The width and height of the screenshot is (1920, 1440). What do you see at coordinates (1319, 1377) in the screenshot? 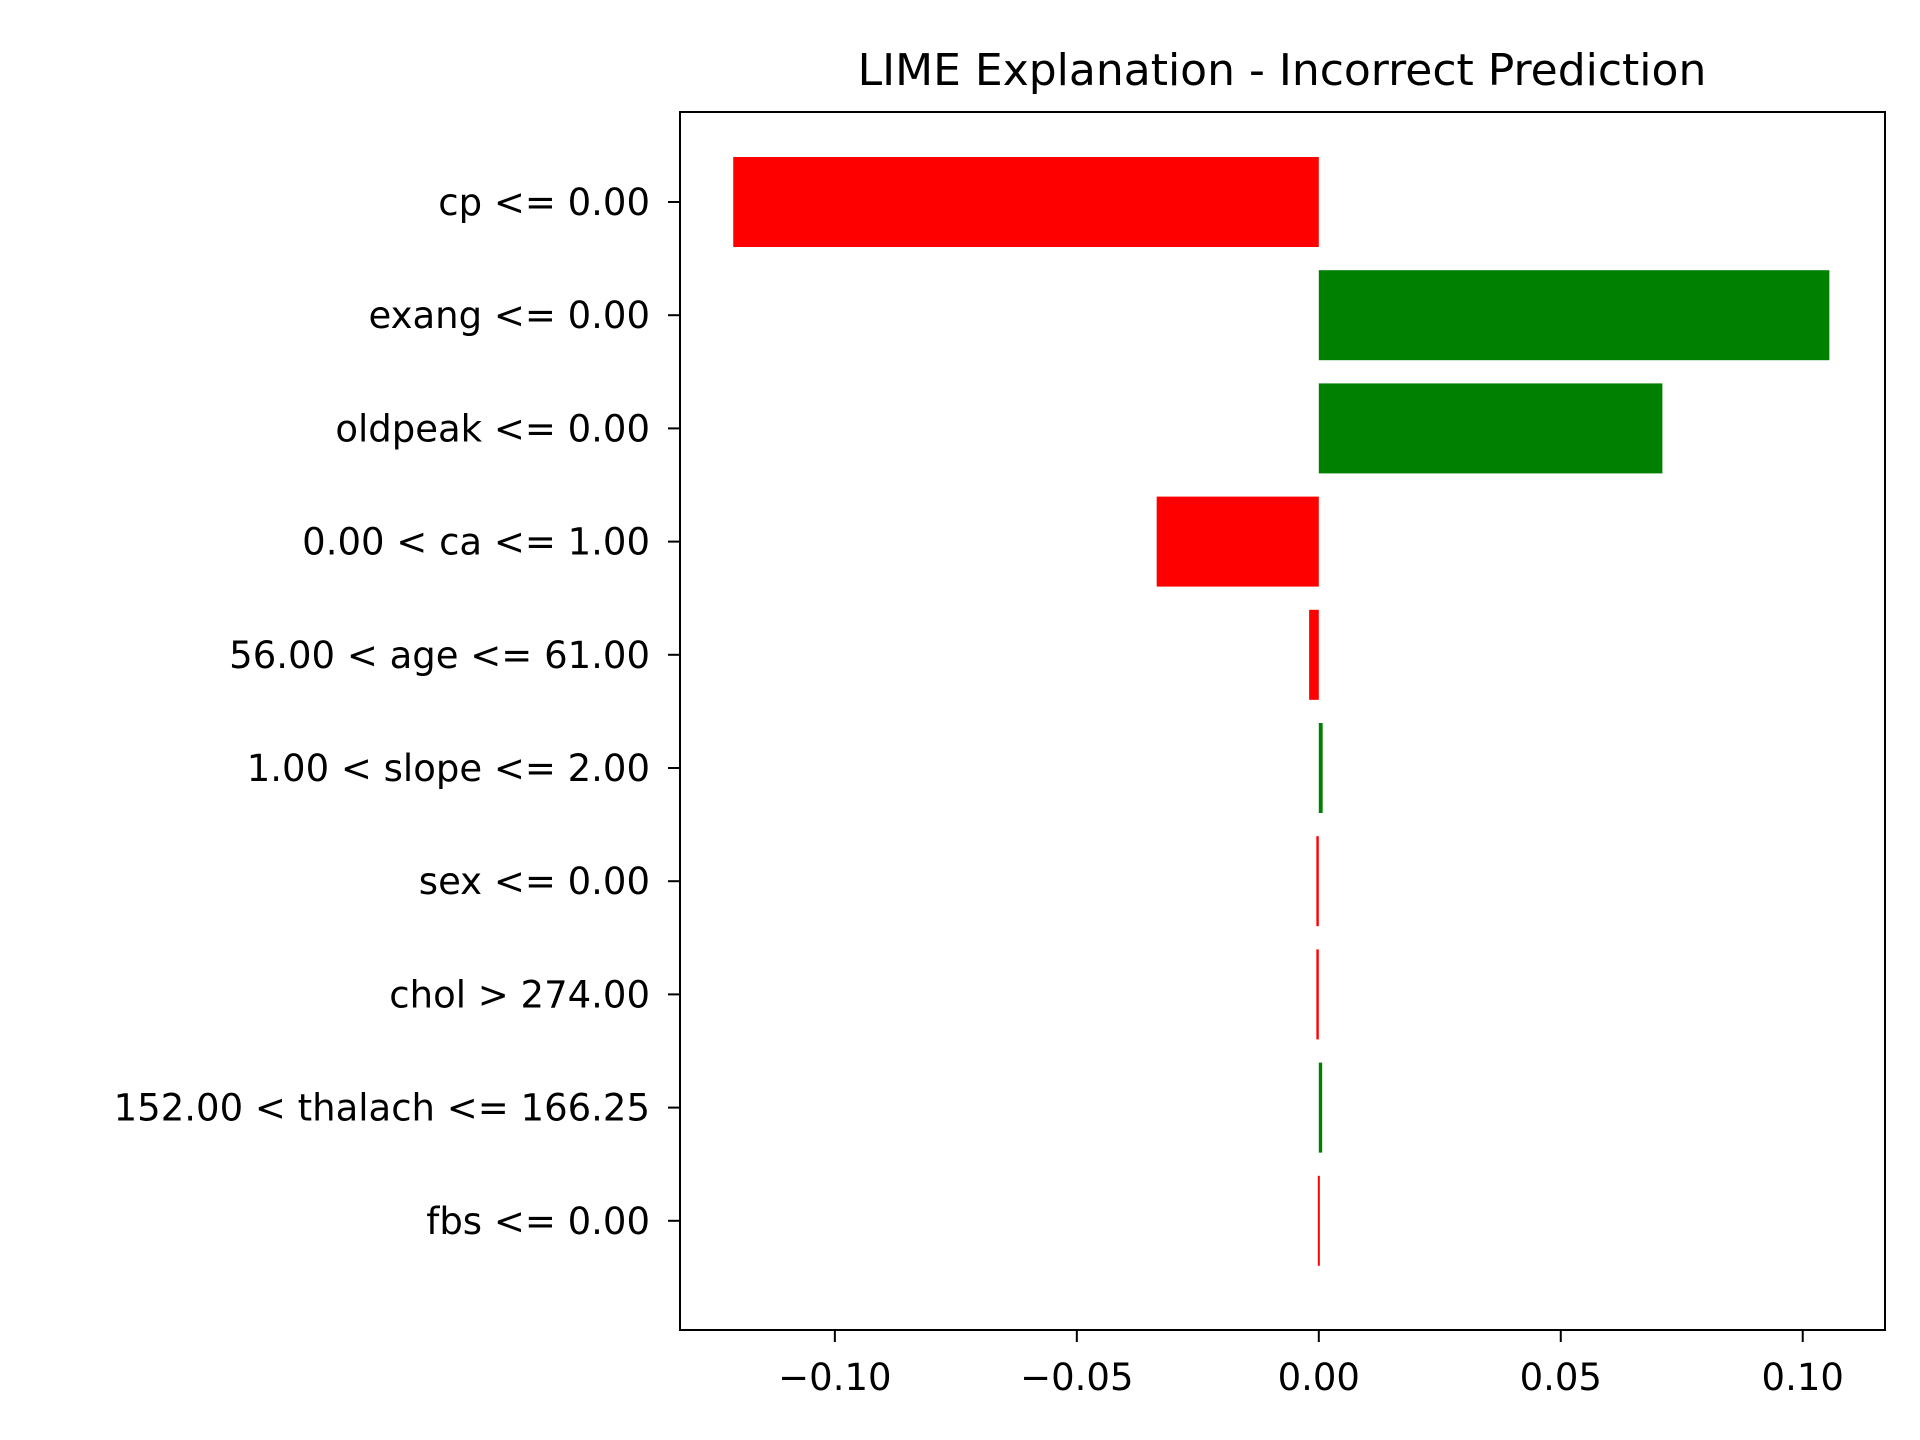
I see `x-tick-label-2: 0.00` at bounding box center [1319, 1377].